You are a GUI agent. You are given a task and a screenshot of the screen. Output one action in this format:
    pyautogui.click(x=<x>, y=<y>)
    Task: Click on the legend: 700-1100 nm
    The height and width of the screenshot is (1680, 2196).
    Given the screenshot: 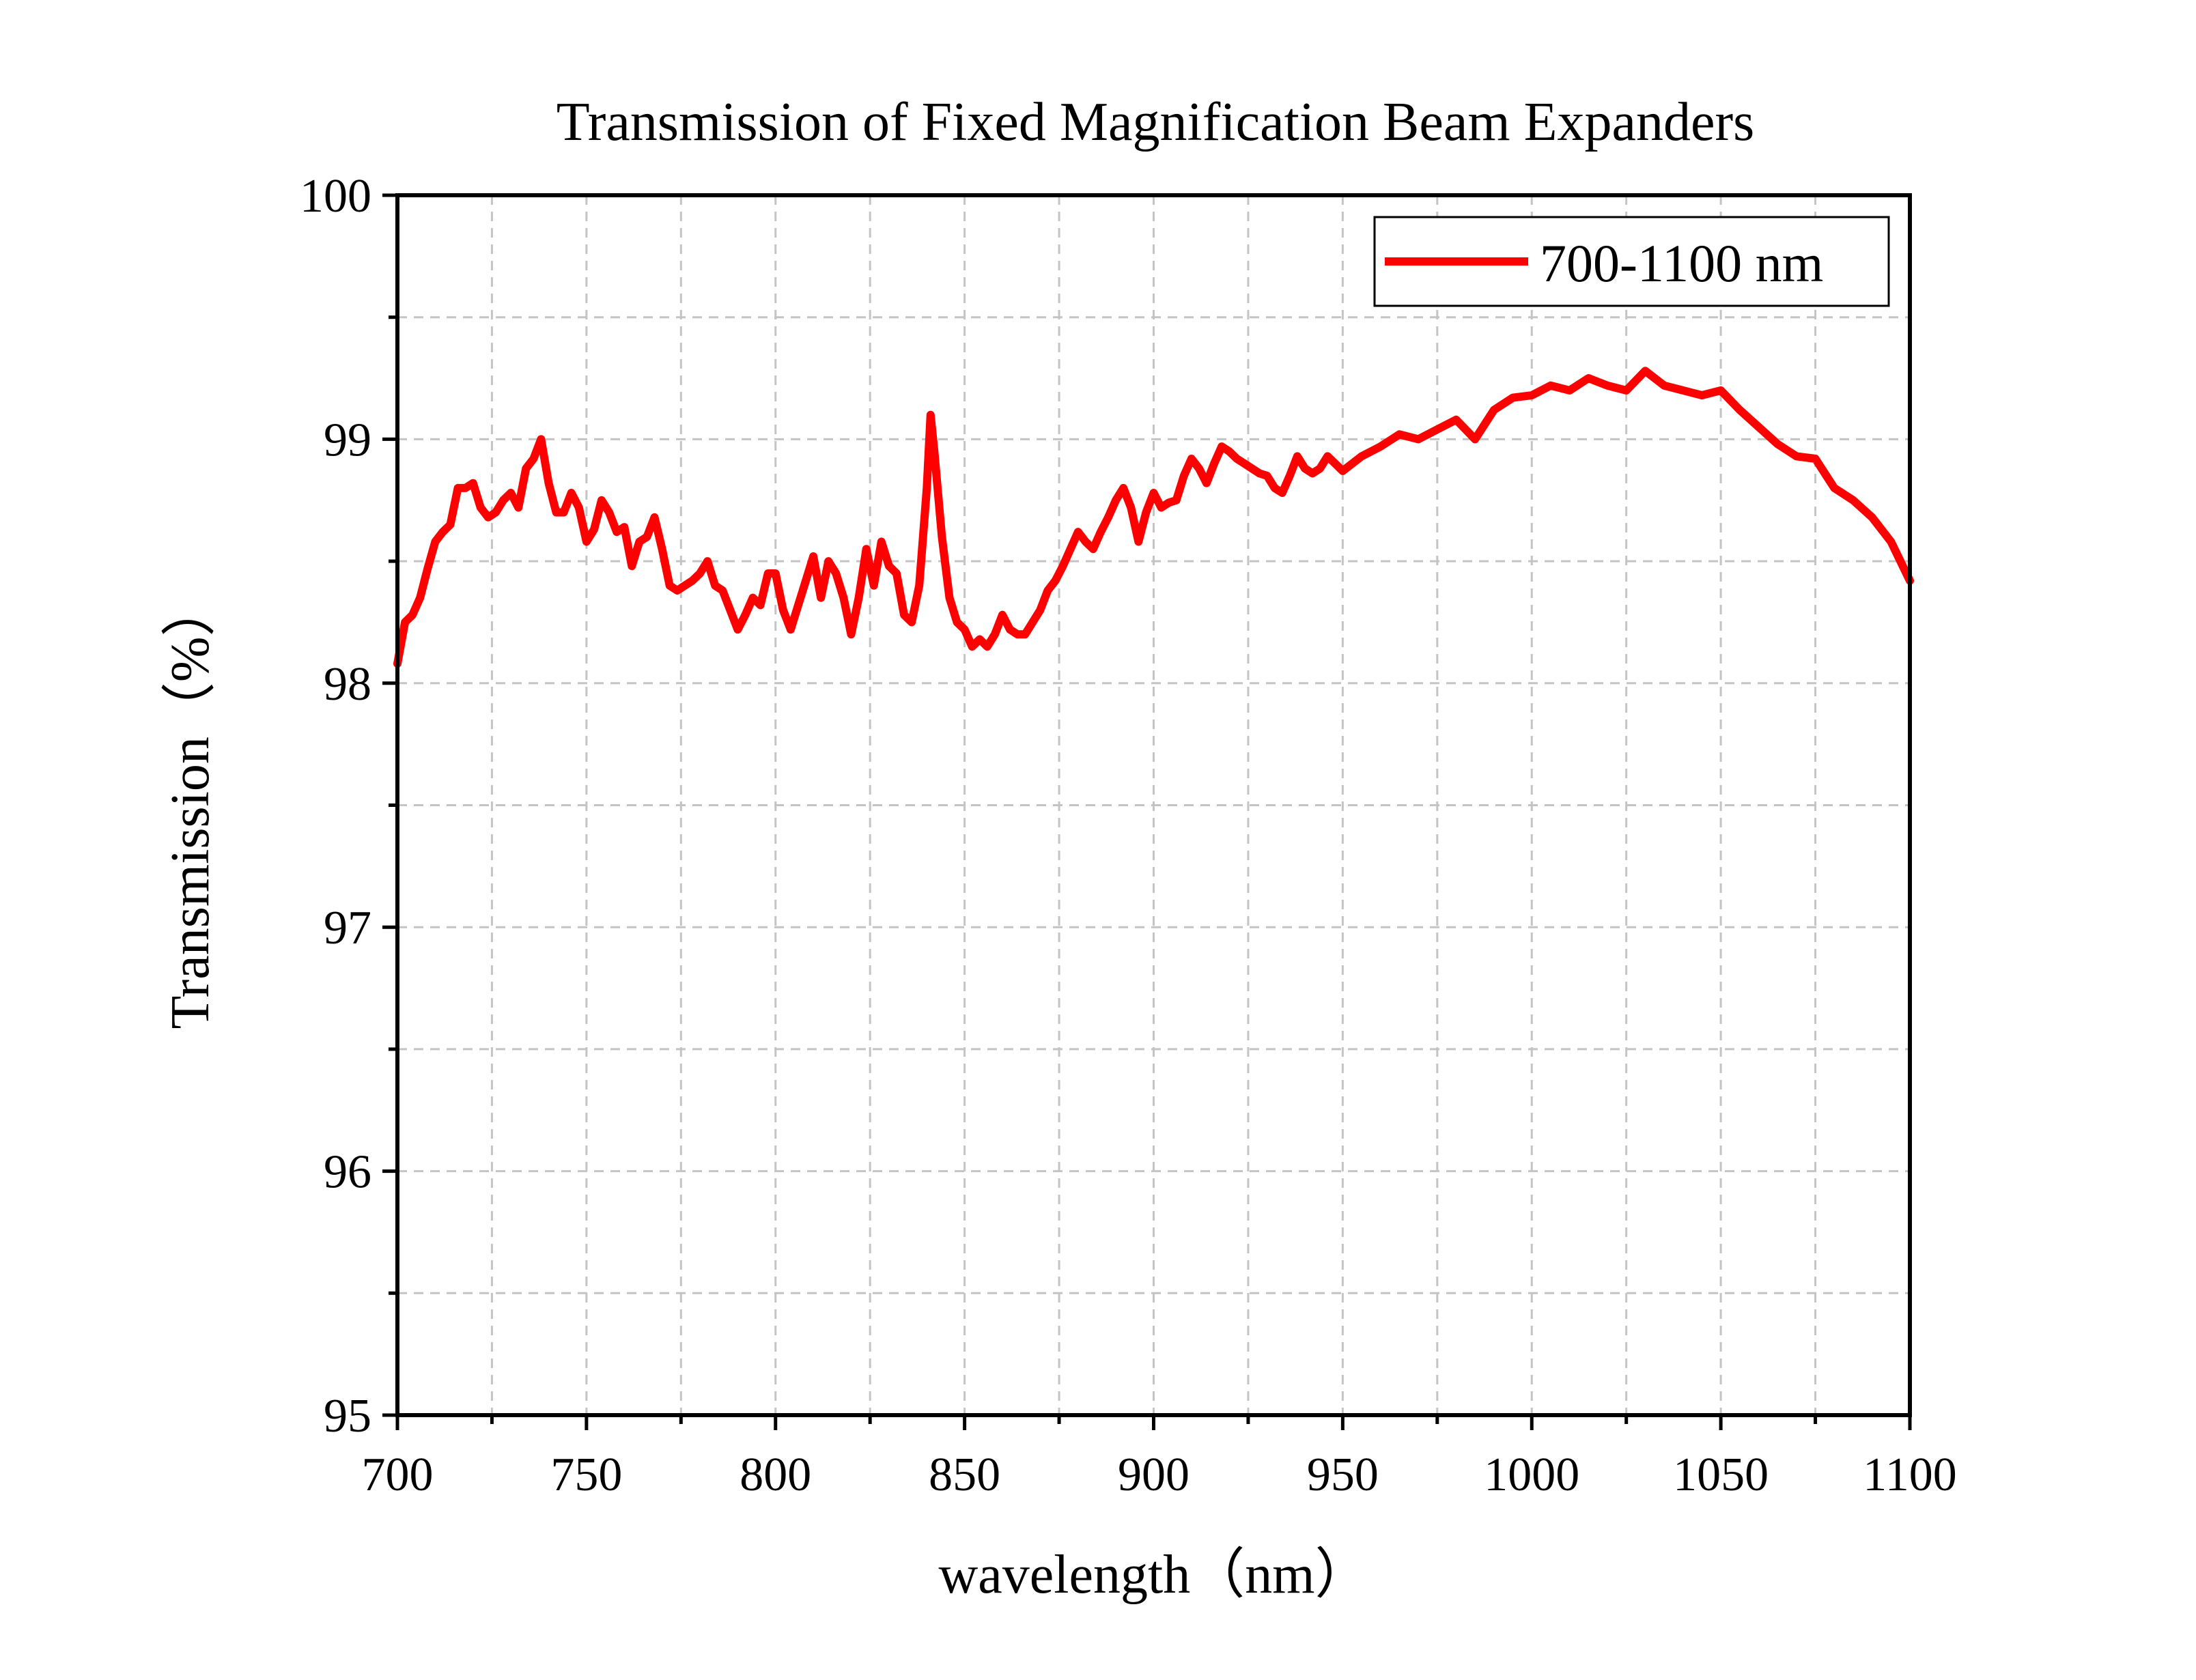 What is the action you would take?
    pyautogui.click(x=1632, y=261)
    